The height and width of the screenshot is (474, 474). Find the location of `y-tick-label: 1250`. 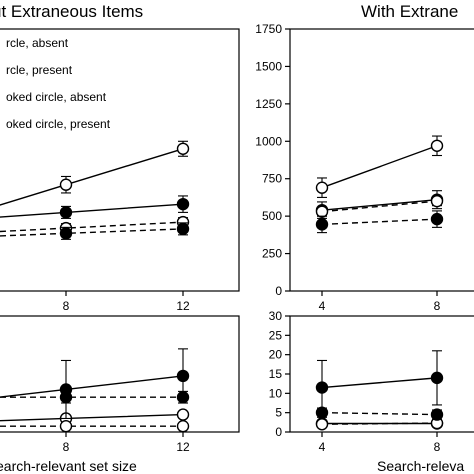

y-tick-label: 1250 is located at coordinates (268, 104).